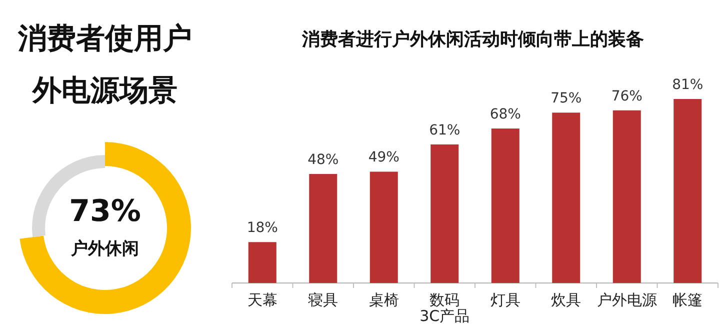 This screenshot has width=721, height=324. I want to click on data-label: 61%, so click(444, 130).